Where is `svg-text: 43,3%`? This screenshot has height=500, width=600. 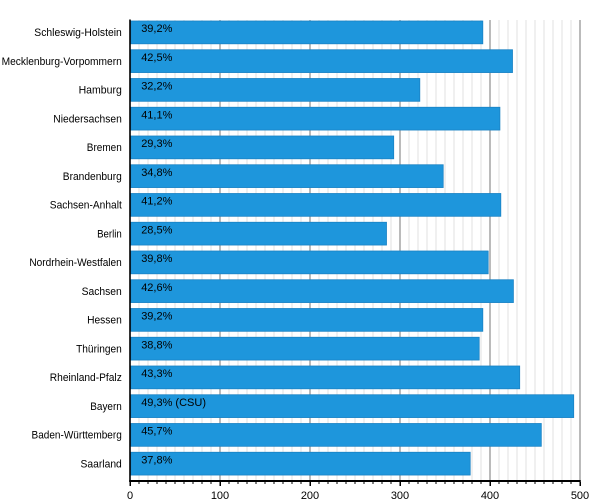 svg-text: 43,3% is located at coordinates (156, 374).